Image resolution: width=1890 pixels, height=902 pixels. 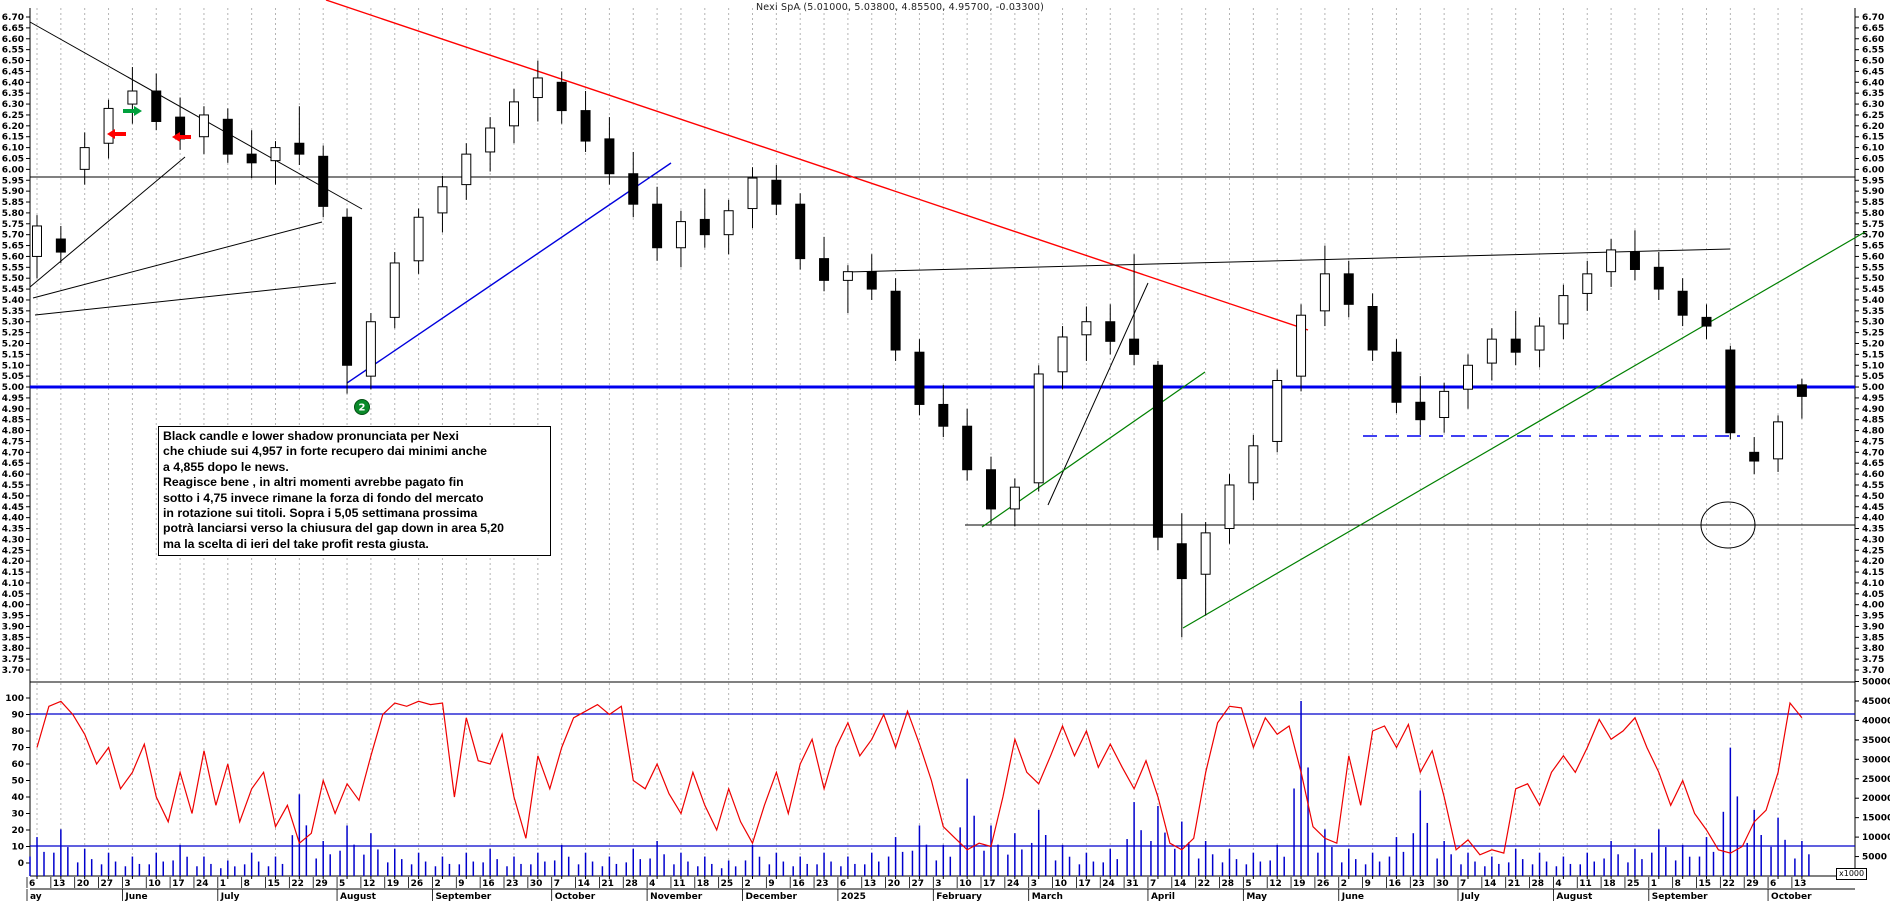 I want to click on svg-text: 3.70, so click(x=1873, y=671).